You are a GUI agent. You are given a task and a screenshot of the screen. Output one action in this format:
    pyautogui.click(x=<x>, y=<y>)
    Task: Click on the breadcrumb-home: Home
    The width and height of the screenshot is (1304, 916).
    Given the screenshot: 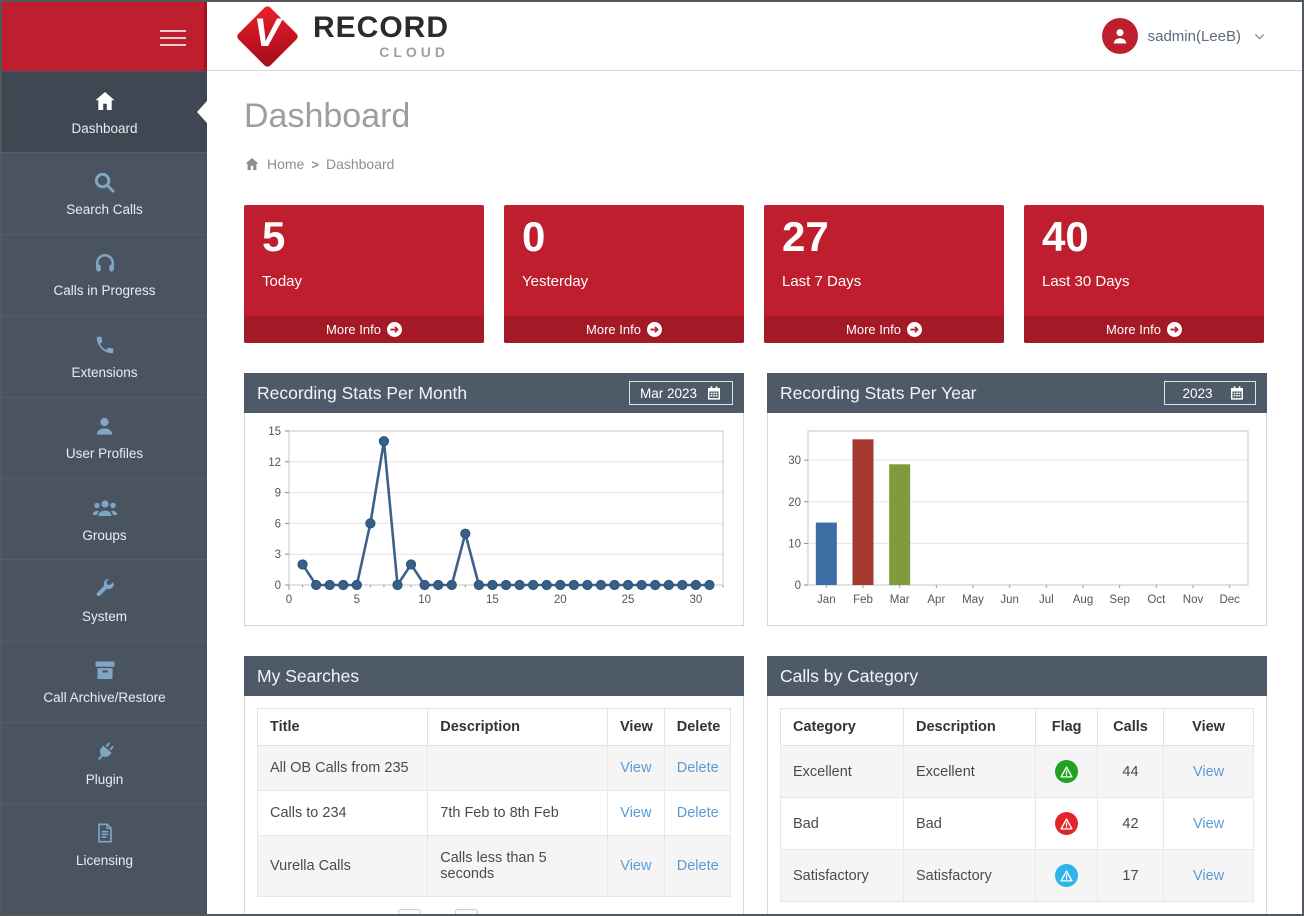 What is the action you would take?
    pyautogui.click(x=286, y=164)
    